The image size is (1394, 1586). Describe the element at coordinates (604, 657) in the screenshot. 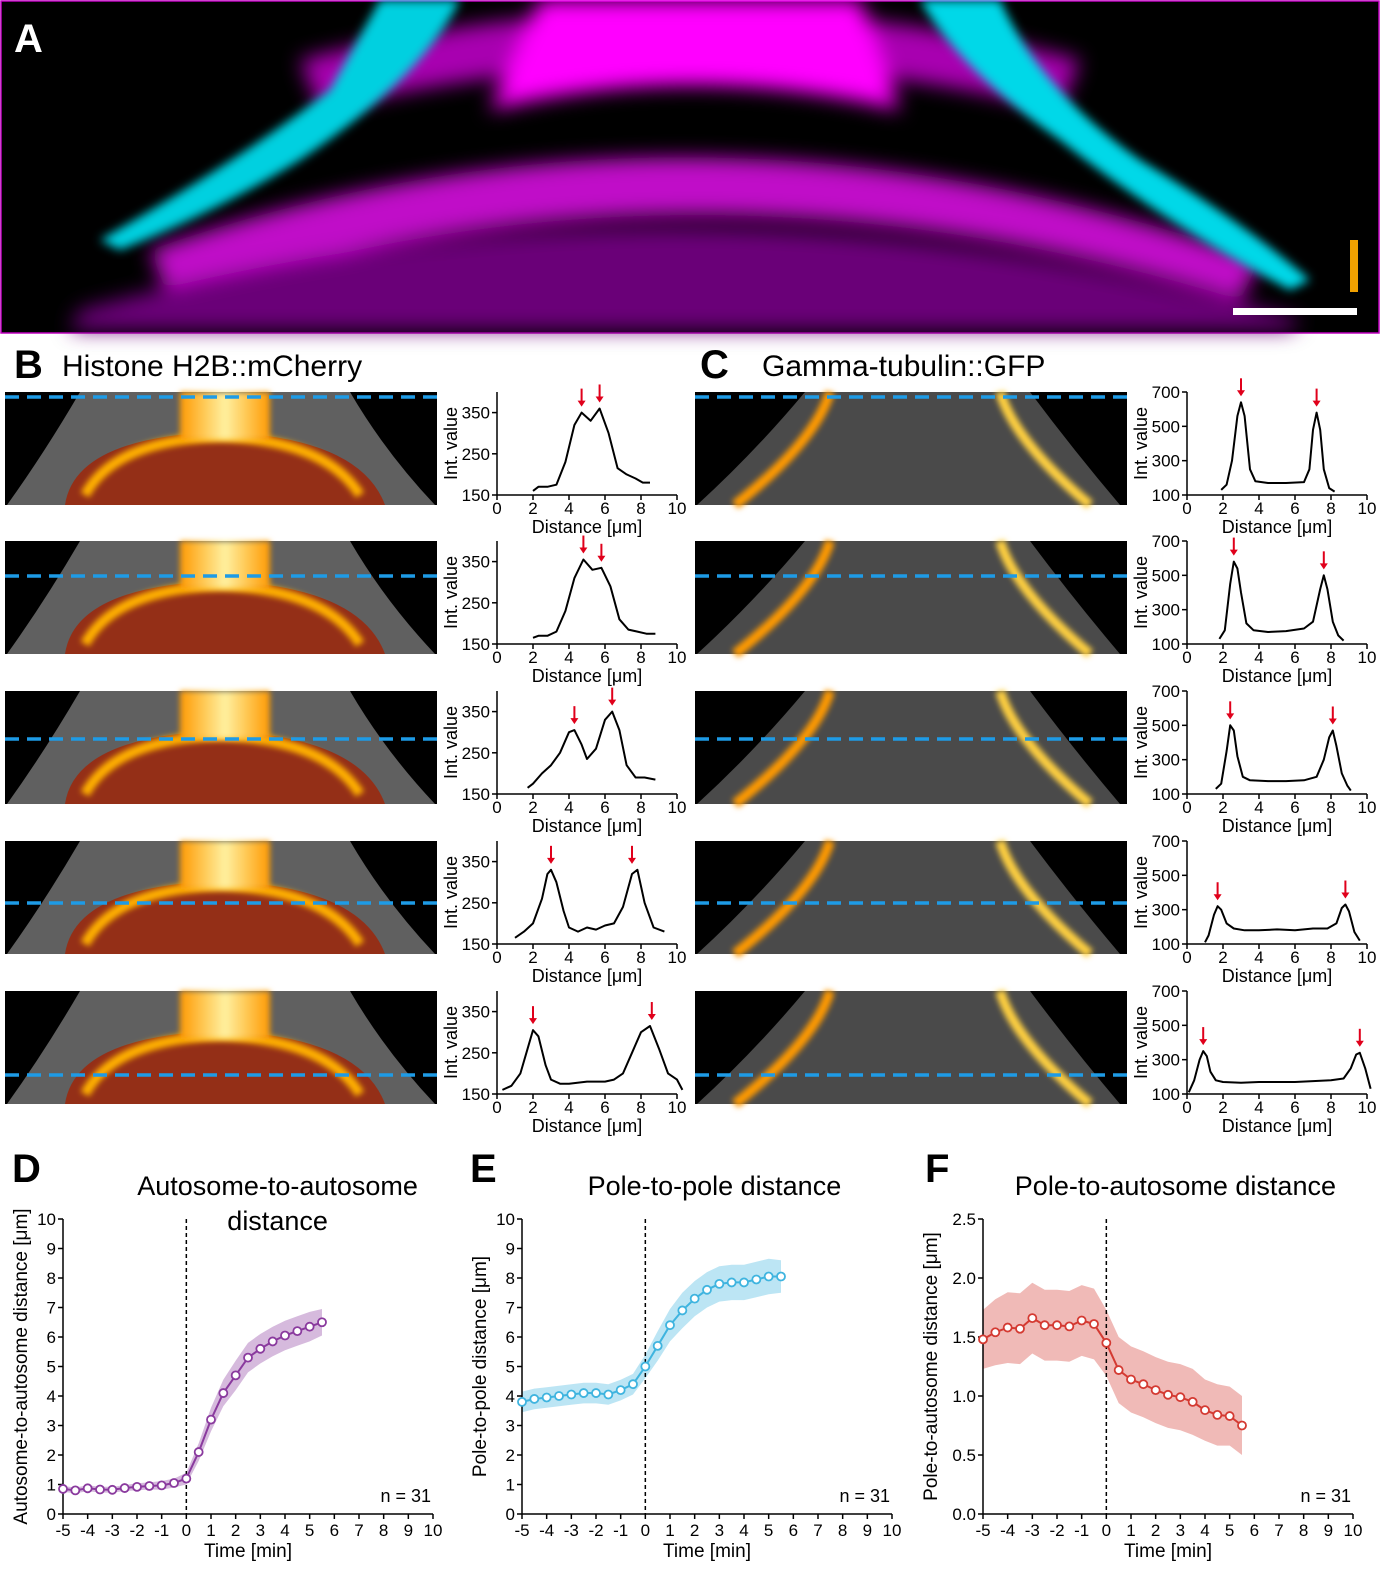

I see `b-x-tick-label-1-6: 6` at that location.